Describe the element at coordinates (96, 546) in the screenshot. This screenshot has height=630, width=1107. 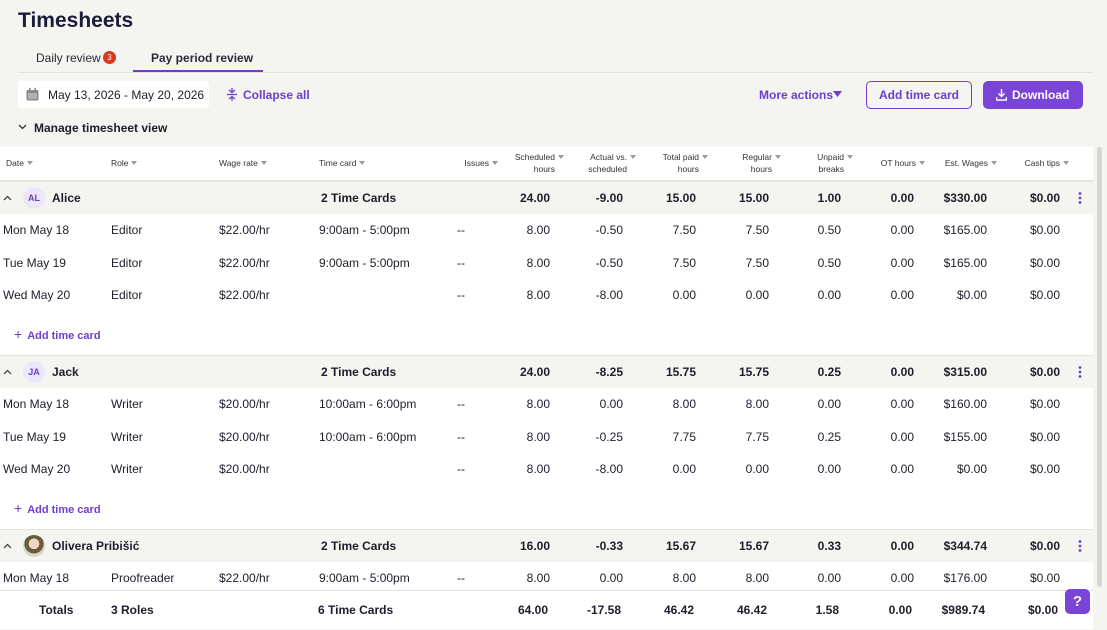
I see `employee-name: Olivera Pribišić` at that location.